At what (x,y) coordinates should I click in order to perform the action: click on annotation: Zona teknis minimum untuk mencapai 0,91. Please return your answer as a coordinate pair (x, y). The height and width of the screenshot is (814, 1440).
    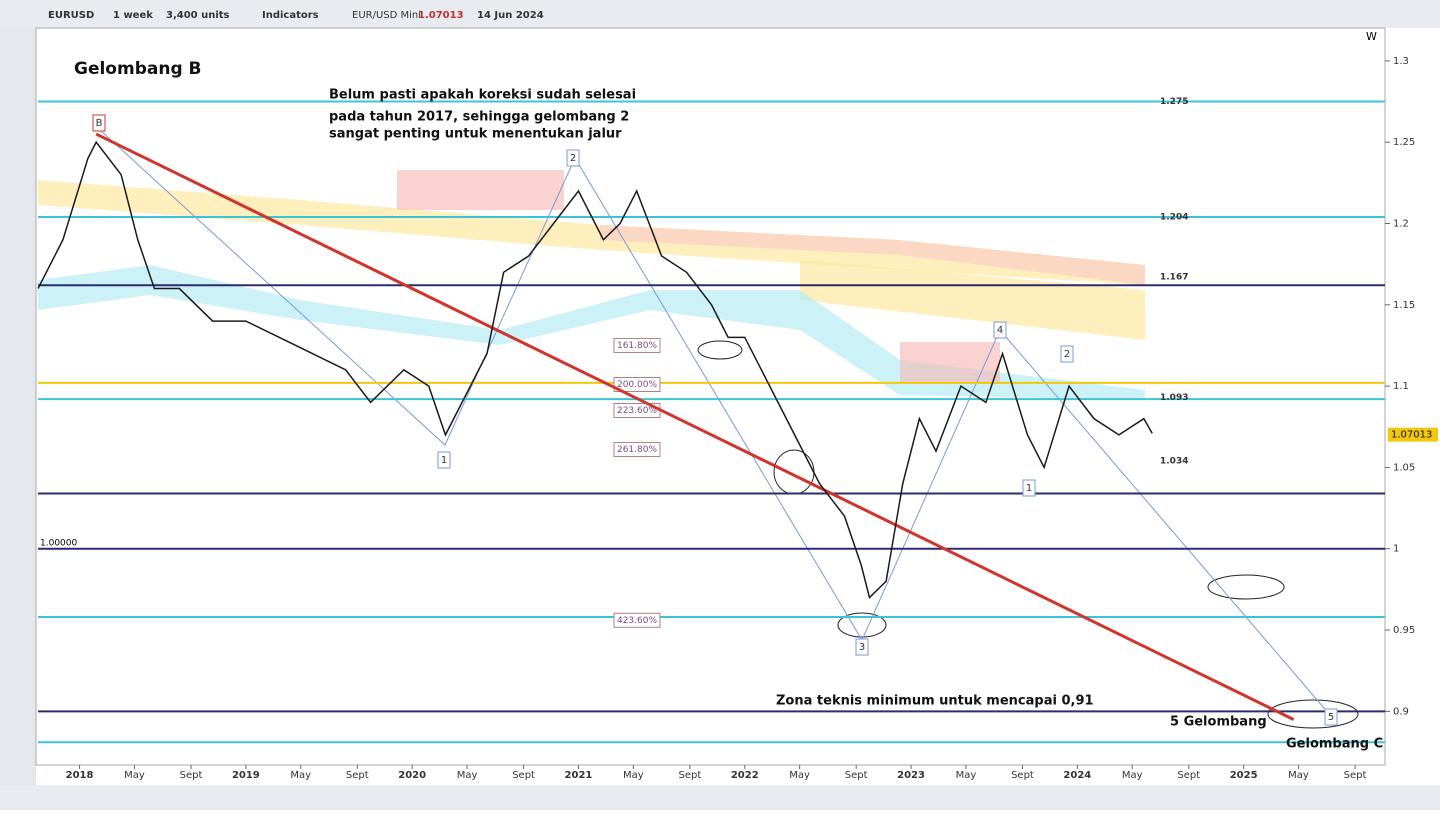
    Looking at the image, I should click on (935, 701).